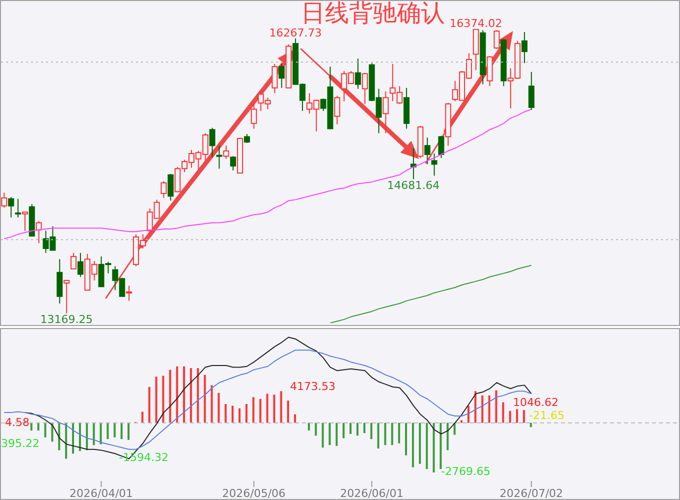  What do you see at coordinates (66, 319) in the screenshot?
I see `annotation: 13169.25` at bounding box center [66, 319].